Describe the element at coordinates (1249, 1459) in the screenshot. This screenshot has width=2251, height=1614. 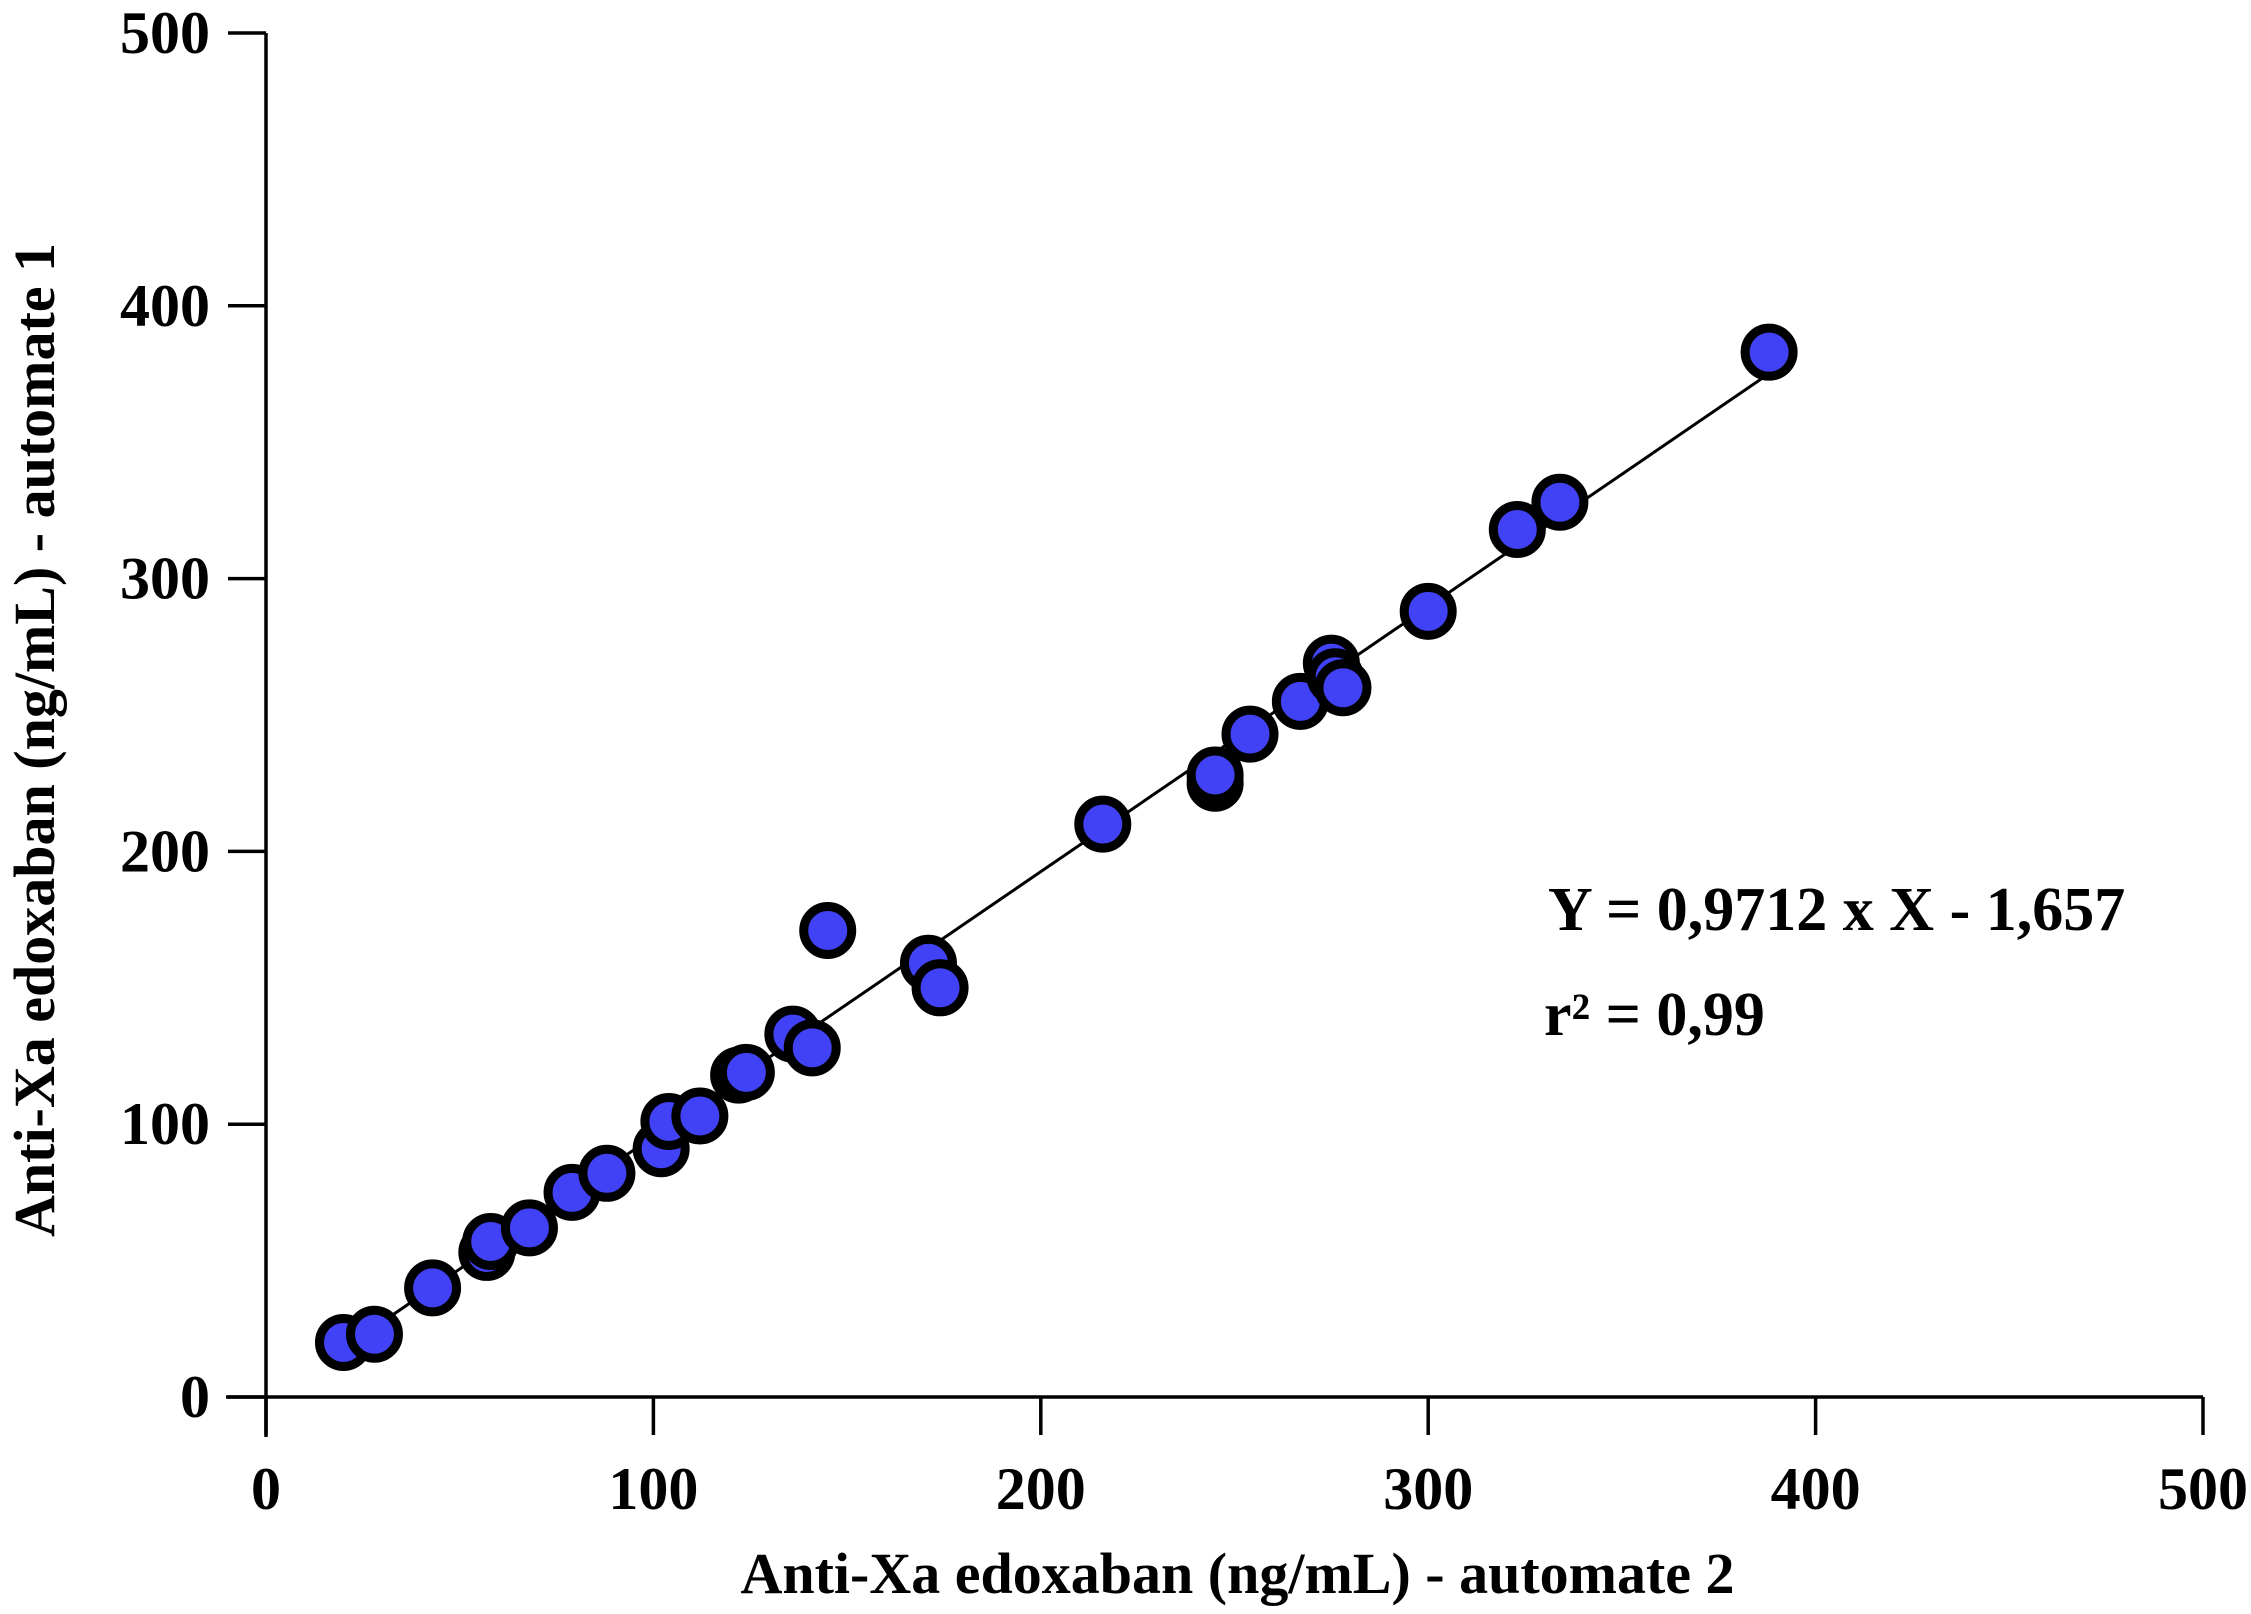
I see `x-axis-ticks: 0 100 200 300 400 500` at that location.